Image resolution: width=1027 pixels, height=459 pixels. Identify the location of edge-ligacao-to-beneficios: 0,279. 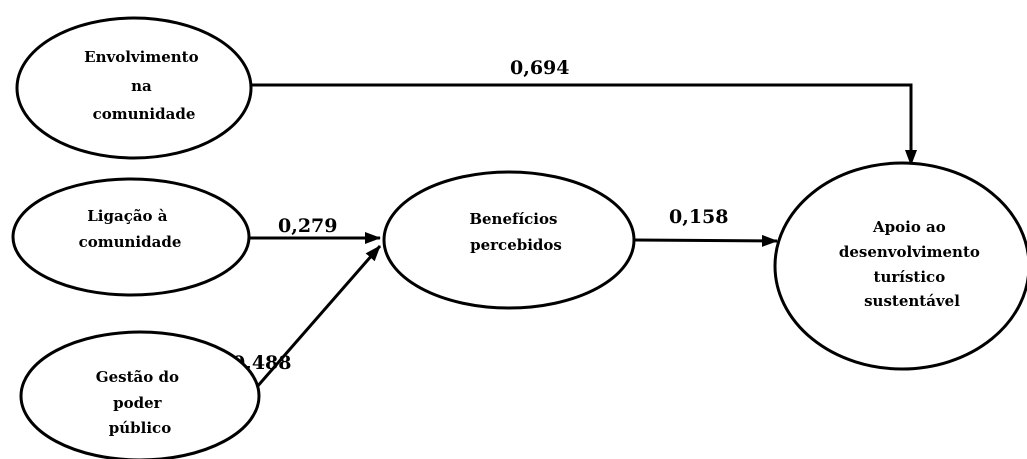
(315, 229).